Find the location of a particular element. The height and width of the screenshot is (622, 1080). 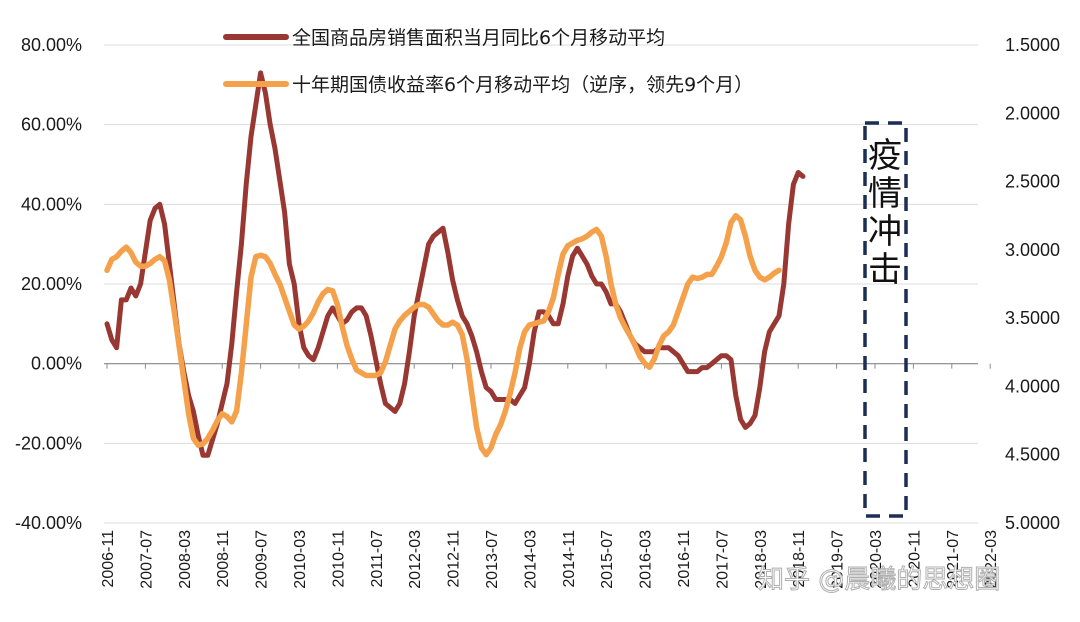

right-tick-label: 3.0000 is located at coordinates (1032, 250).